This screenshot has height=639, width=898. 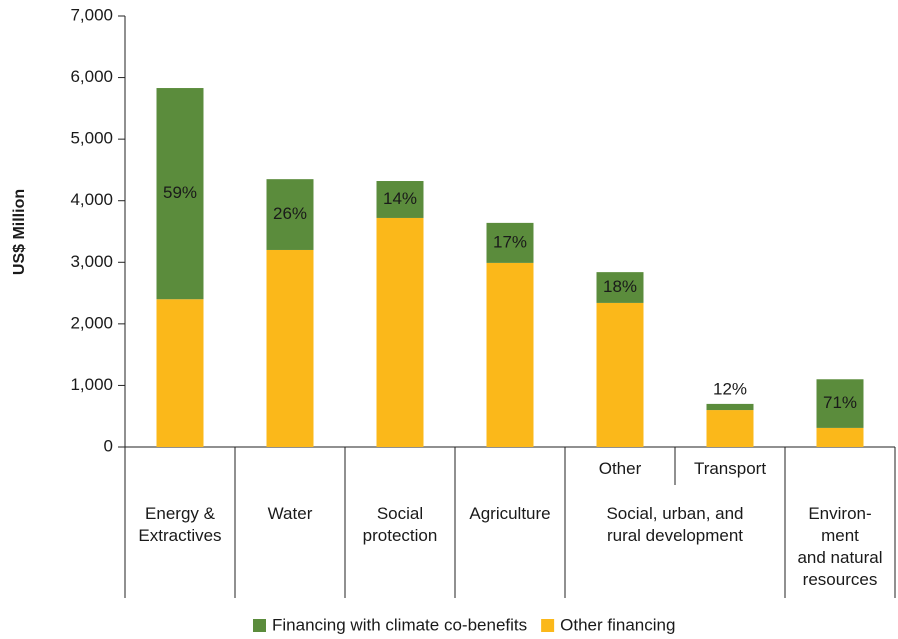 What do you see at coordinates (91, 384) in the screenshot?
I see `y-tick-label: 1,000` at bounding box center [91, 384].